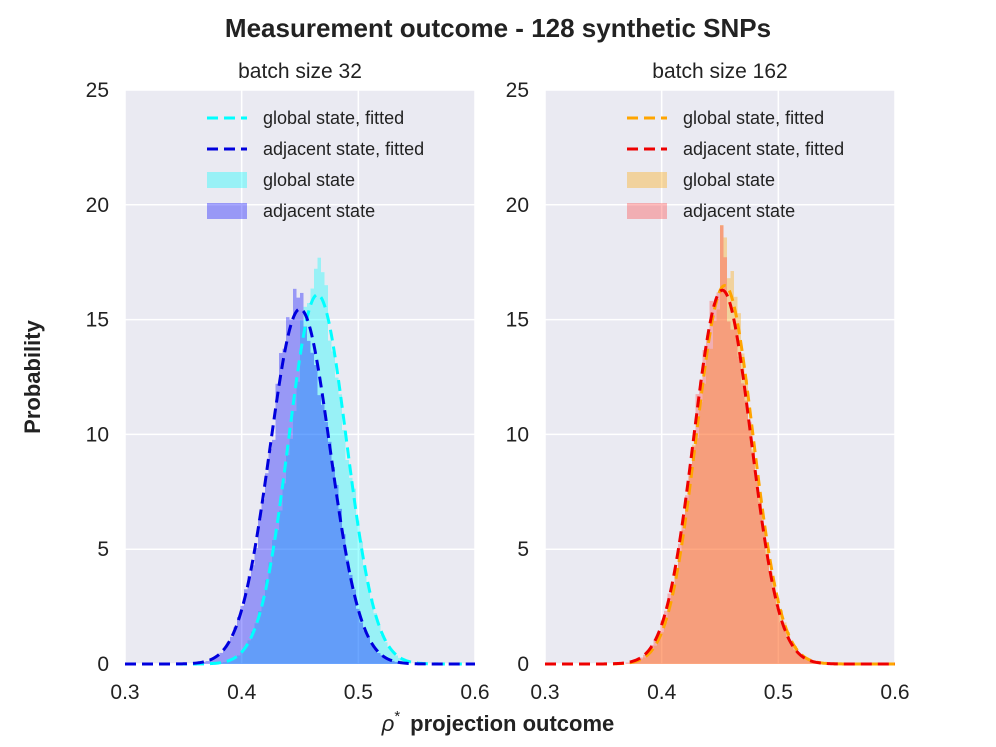  I want to click on y-tick-label: 0, so click(523, 664).